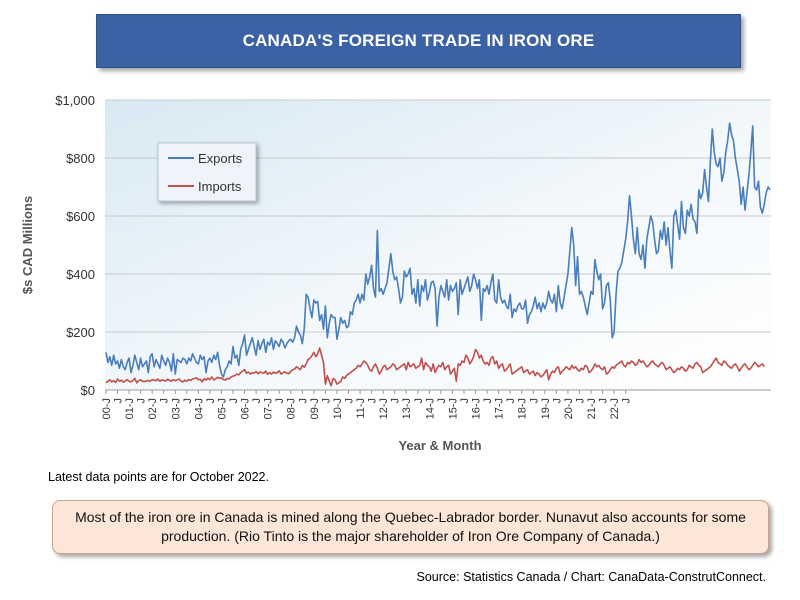 The image size is (800, 600). I want to click on x-tick-label: 05-J, so click(222, 408).